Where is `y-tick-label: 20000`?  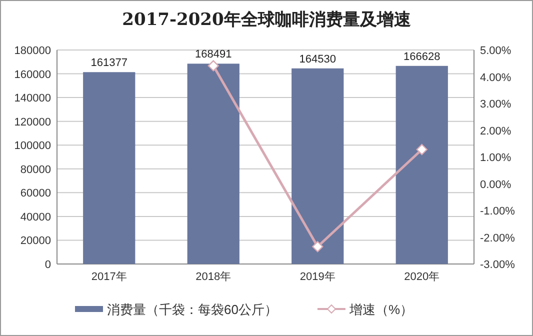 y-tick-label: 20000 is located at coordinates (35, 241).